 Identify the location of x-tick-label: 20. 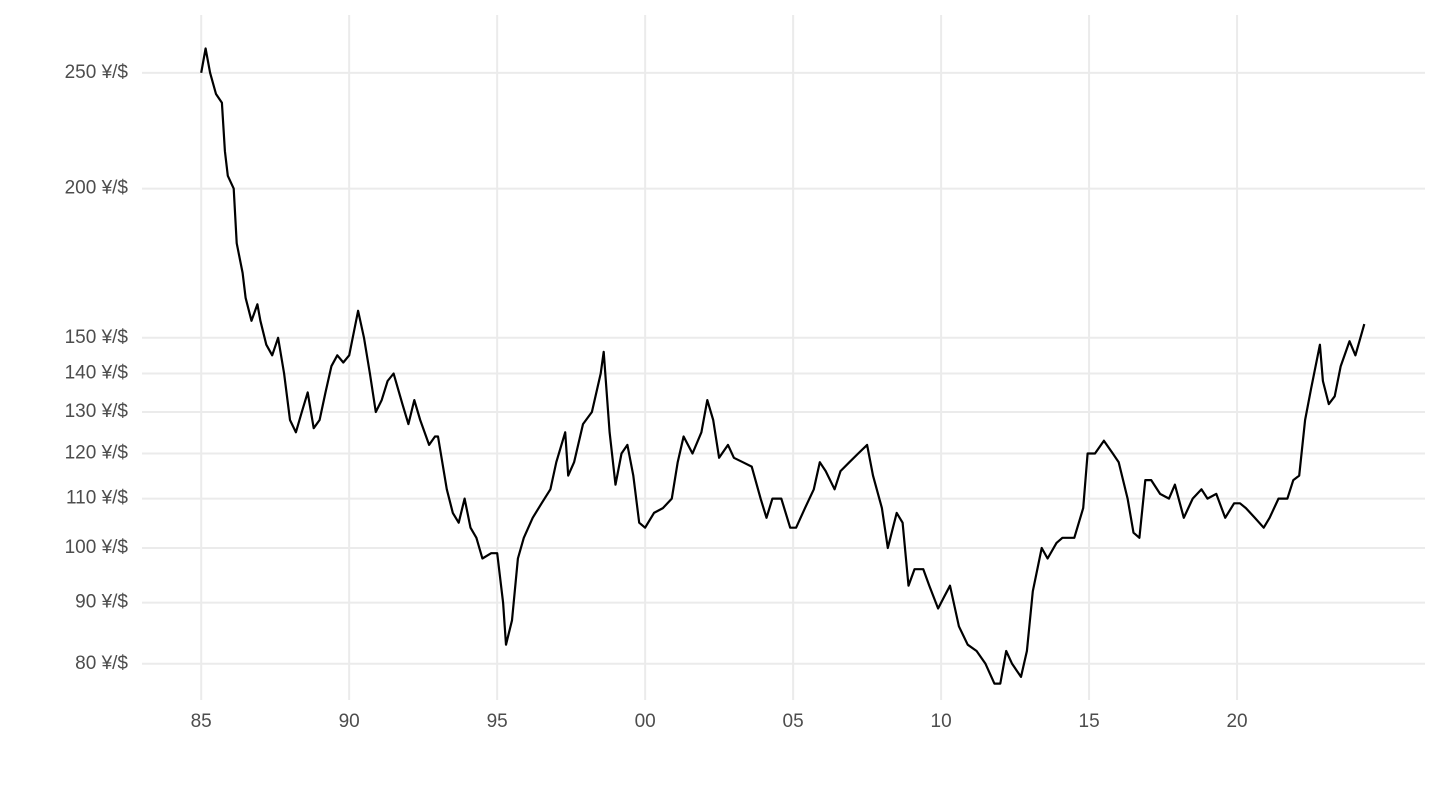
(1236, 721).